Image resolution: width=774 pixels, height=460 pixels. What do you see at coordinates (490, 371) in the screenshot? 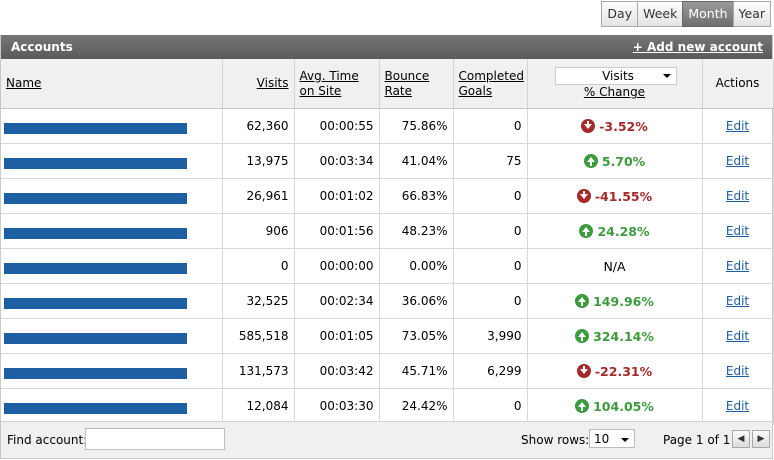
I see `goals-cell: 6,299` at bounding box center [490, 371].